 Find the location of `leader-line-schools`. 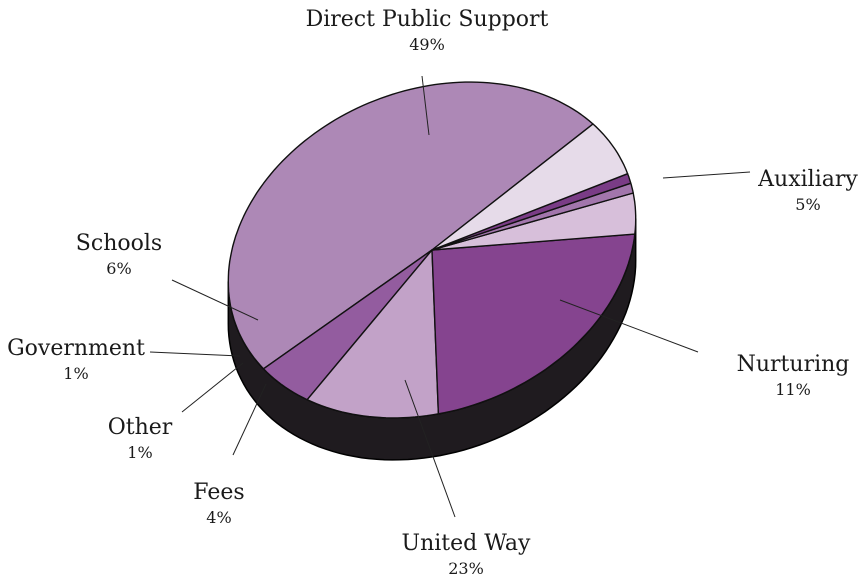

leader-line-schools is located at coordinates (215, 300).